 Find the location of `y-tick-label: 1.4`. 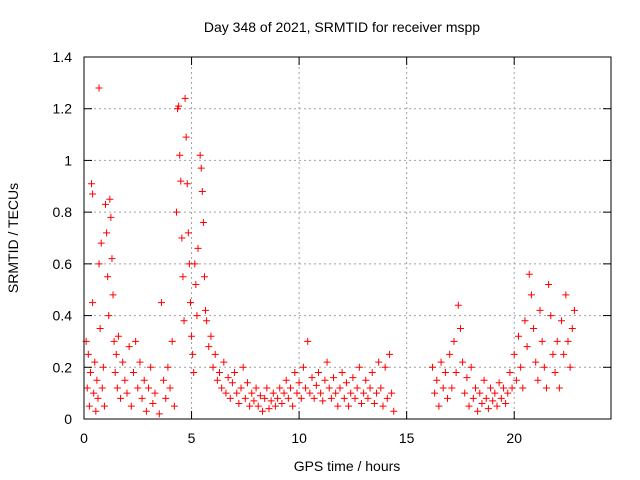

y-tick-label: 1.4 is located at coordinates (63, 57).